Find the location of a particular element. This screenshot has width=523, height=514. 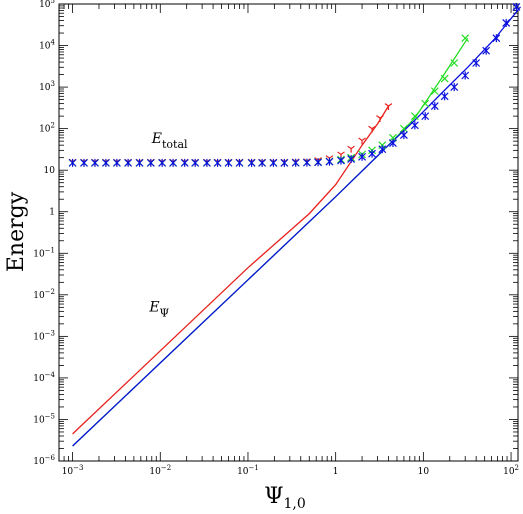

y-tick-label: 10 is located at coordinates (50, 171).